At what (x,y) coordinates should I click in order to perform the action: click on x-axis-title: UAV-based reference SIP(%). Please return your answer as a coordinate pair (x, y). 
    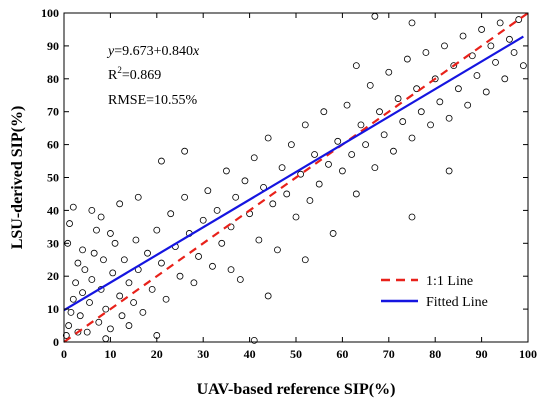
    Looking at the image, I should click on (296, 389).